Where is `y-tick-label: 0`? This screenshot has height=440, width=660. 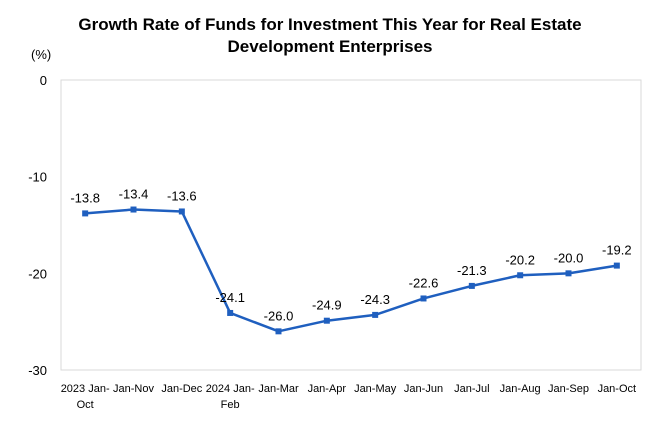 y-tick-label: 0 is located at coordinates (43, 80).